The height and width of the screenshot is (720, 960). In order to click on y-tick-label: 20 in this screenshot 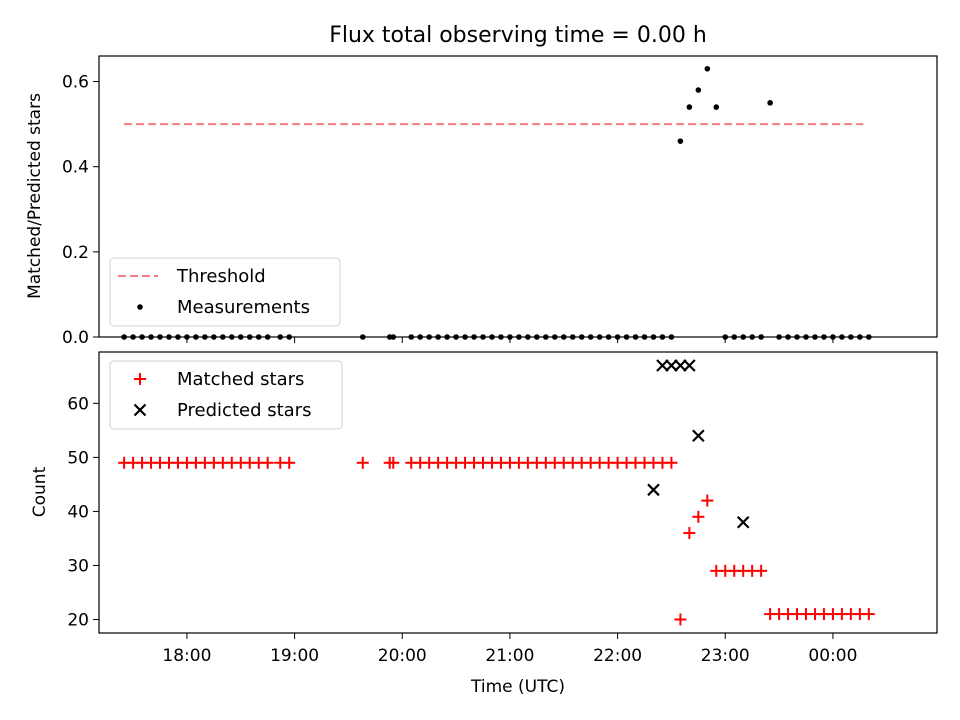, I will do `click(78, 620)`.